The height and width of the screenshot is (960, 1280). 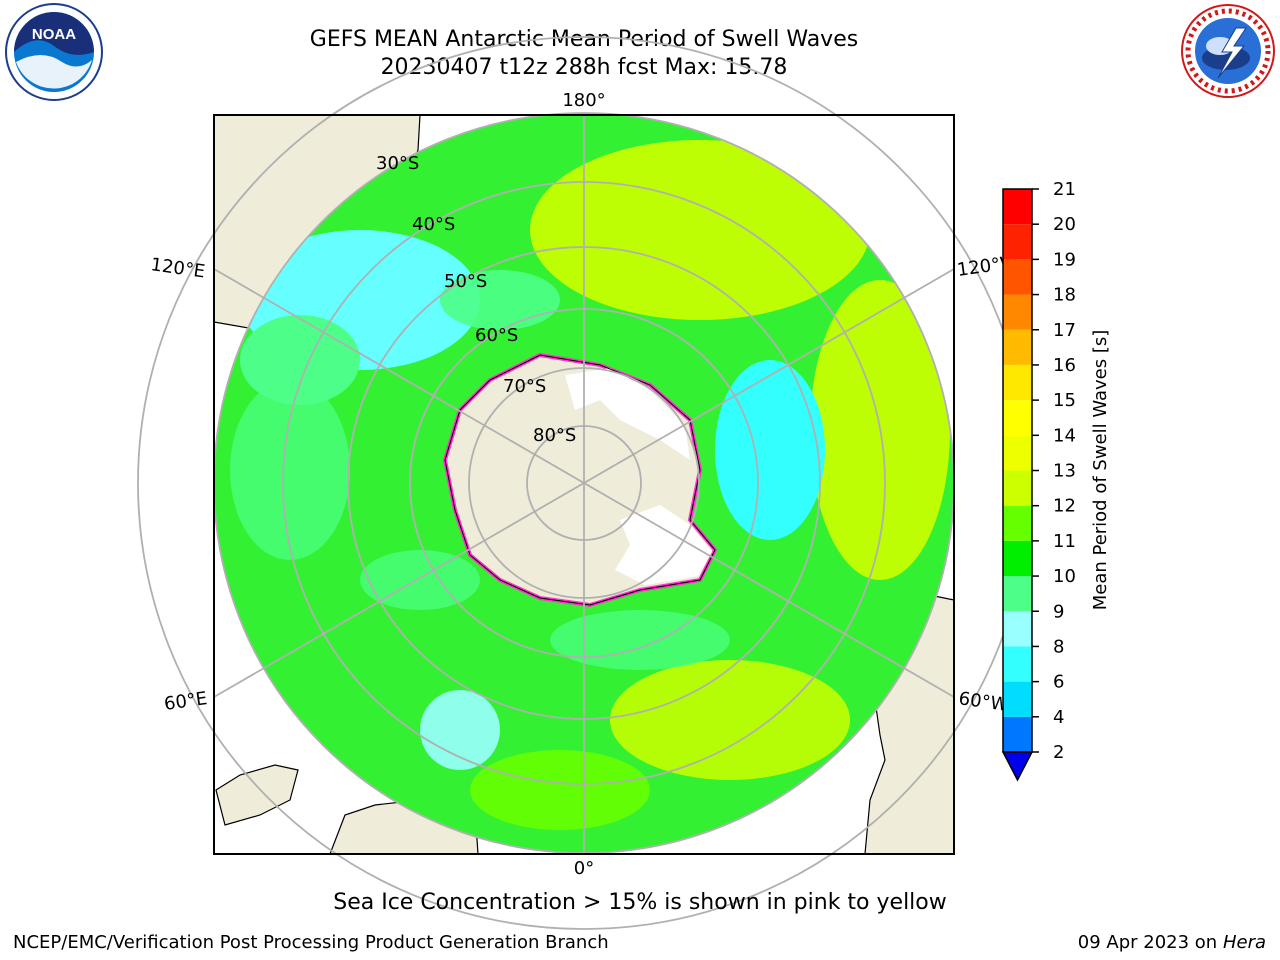 I want to click on colorbar-tick-label: 15, so click(x=1064, y=400).